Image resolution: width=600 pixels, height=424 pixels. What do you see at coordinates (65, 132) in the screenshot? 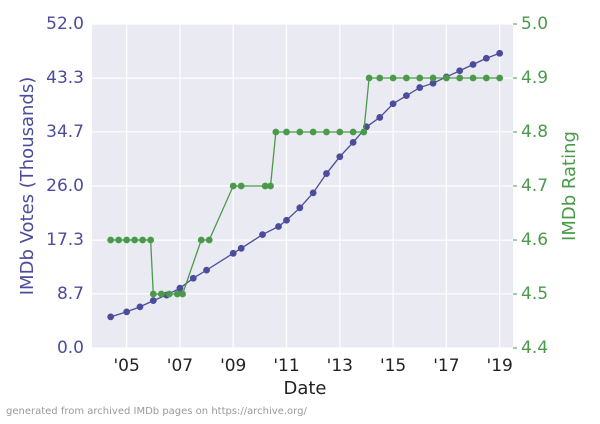
I see `y-tick-label: 34.7` at bounding box center [65, 132].